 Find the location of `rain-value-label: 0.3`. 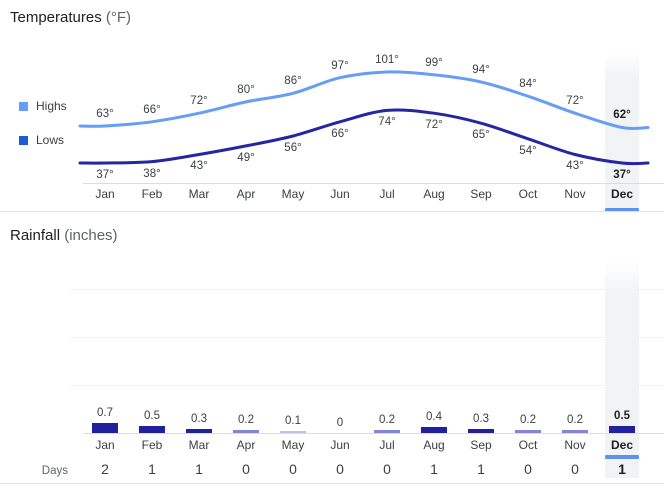

rain-value-label: 0.3 is located at coordinates (481, 419).